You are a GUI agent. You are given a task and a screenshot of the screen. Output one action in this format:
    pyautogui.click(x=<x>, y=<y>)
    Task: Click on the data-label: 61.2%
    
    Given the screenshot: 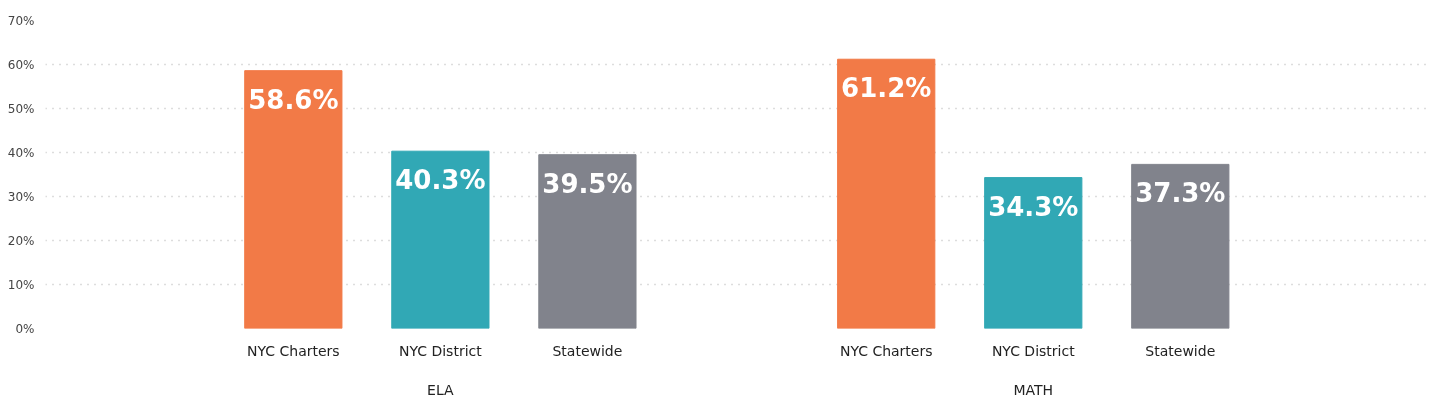 What is the action you would take?
    pyautogui.click(x=886, y=88)
    